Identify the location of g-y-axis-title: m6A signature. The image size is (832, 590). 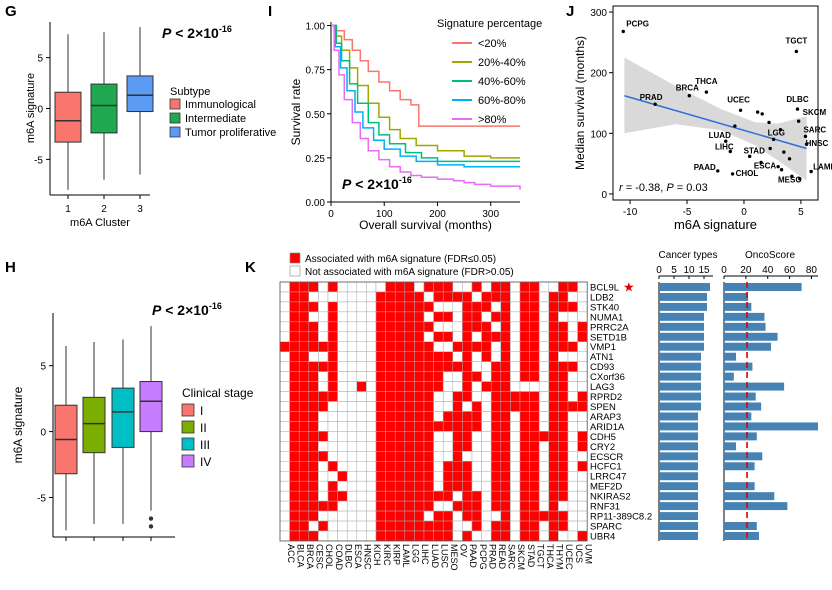
(31, 108).